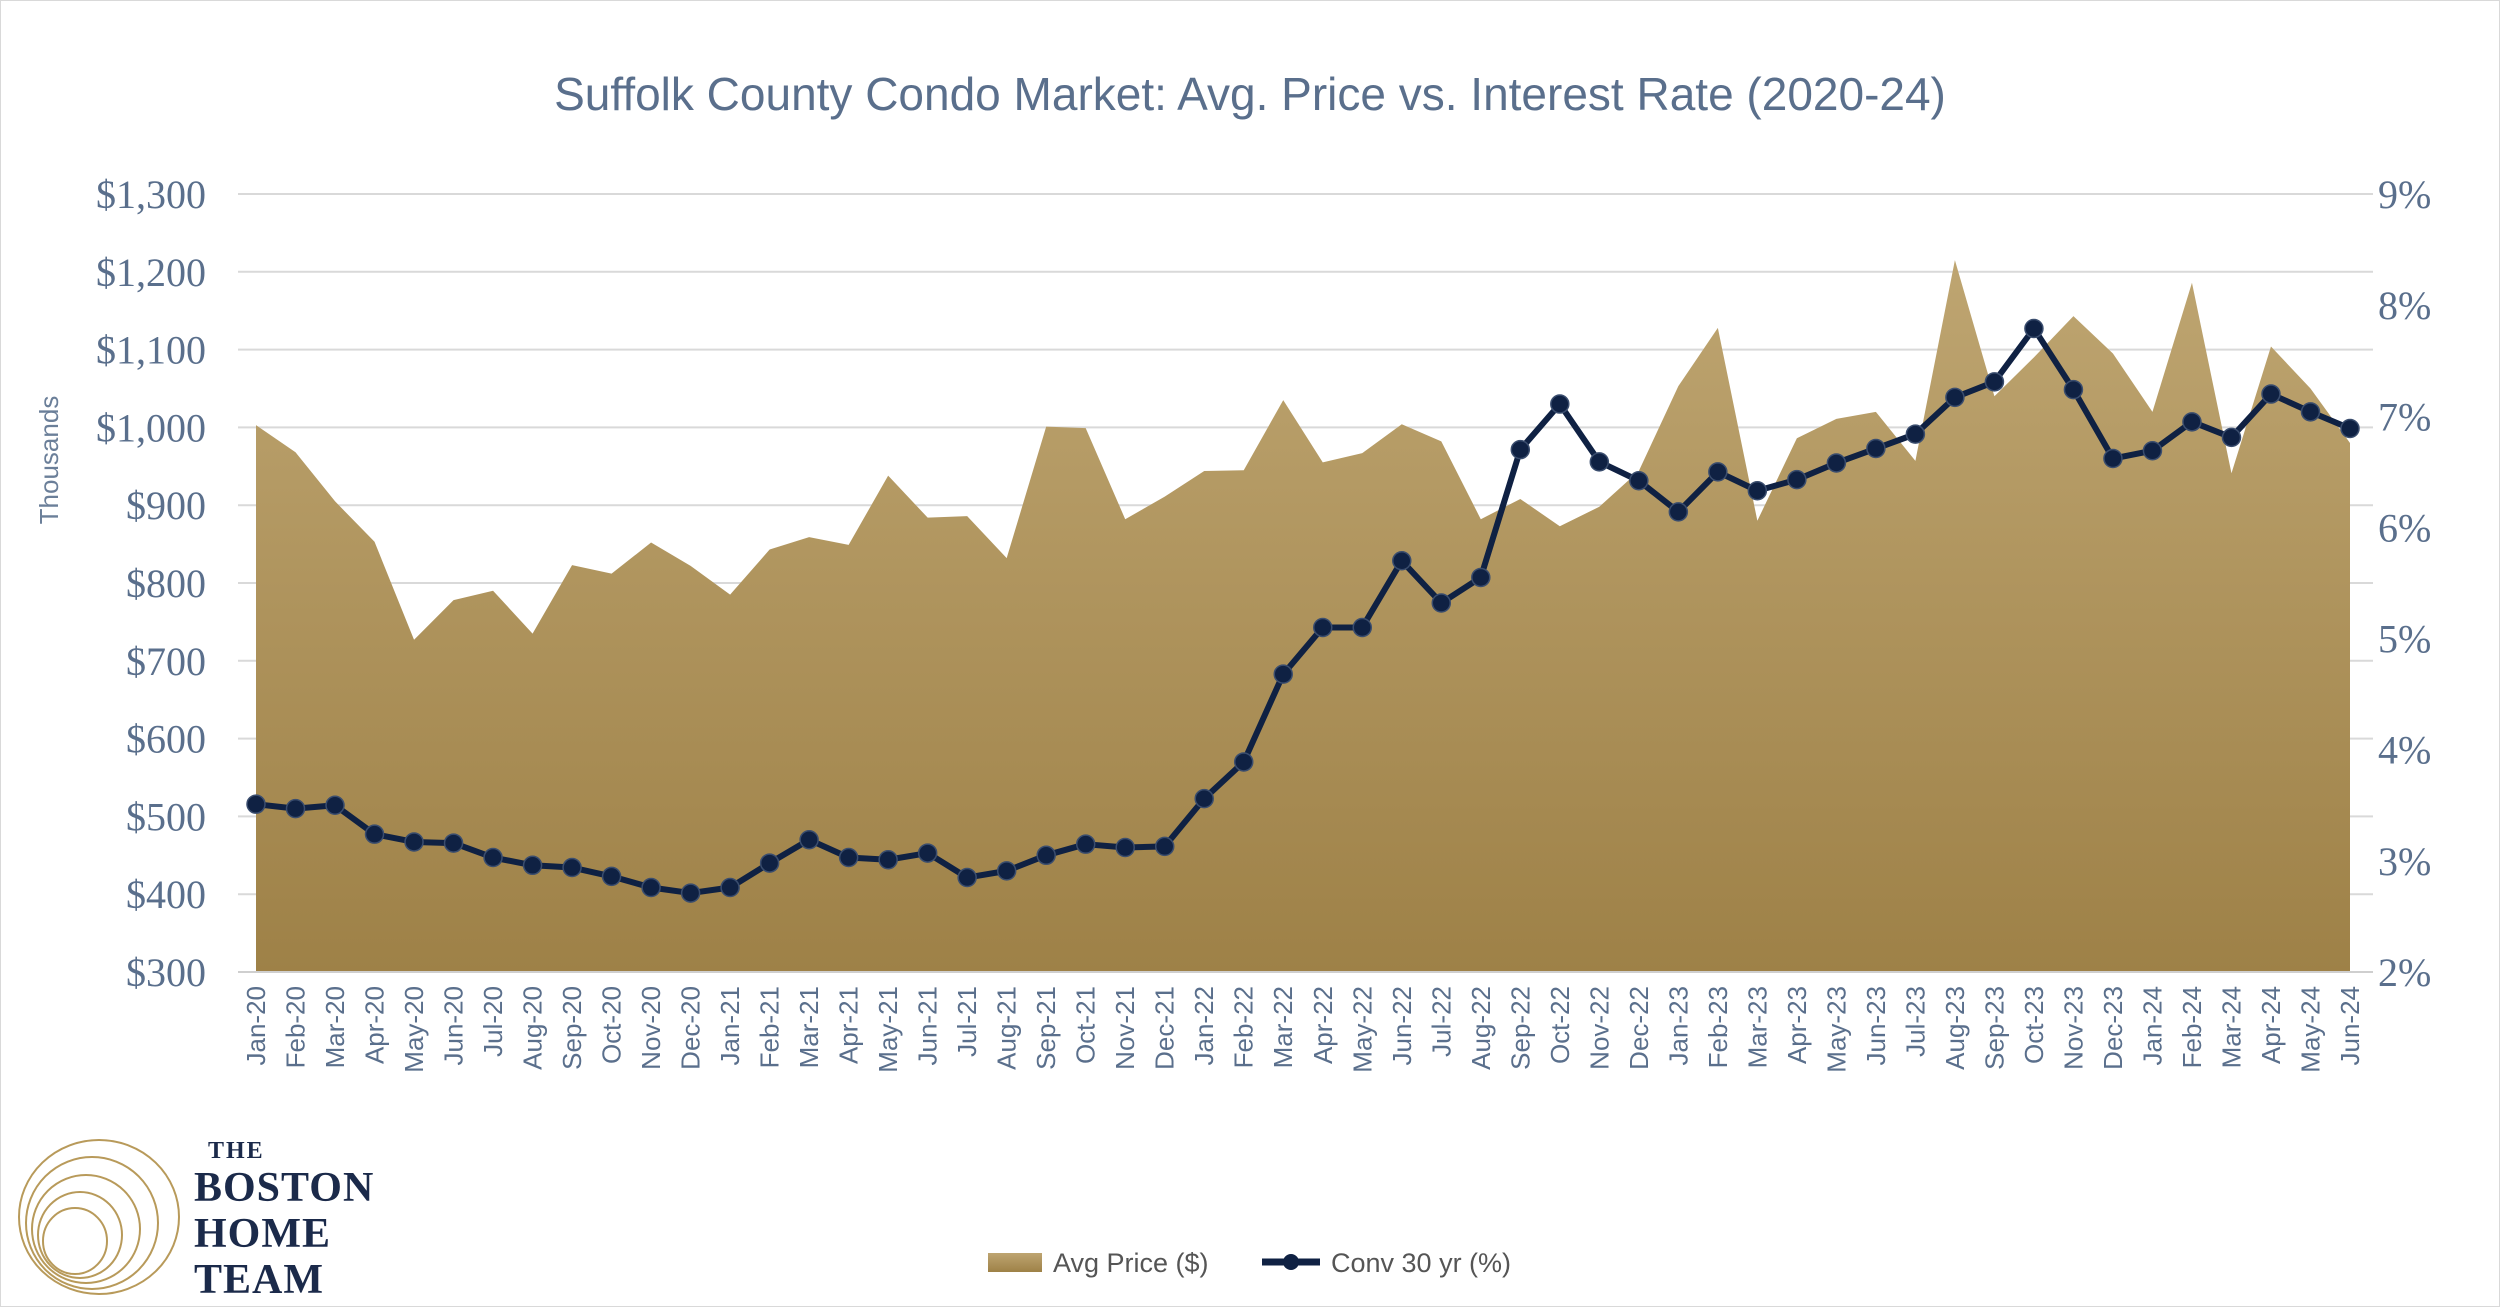 The image size is (2500, 1307). What do you see at coordinates (1481, 1028) in the screenshot?
I see `x-tick-label: Aug-22` at bounding box center [1481, 1028].